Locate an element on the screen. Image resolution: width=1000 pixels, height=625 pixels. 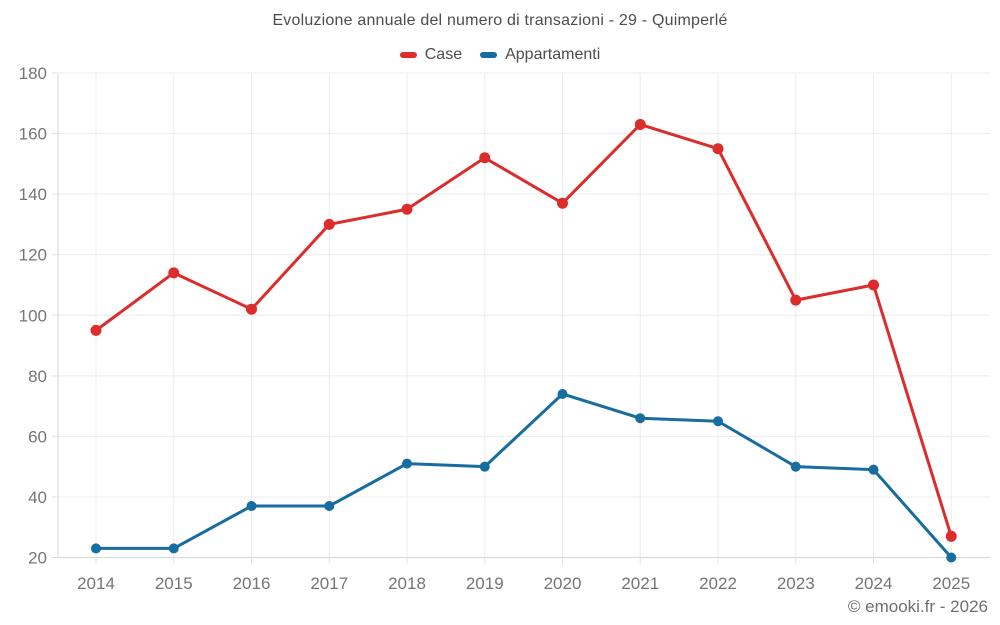
legend-label-case: Case is located at coordinates (443, 54).